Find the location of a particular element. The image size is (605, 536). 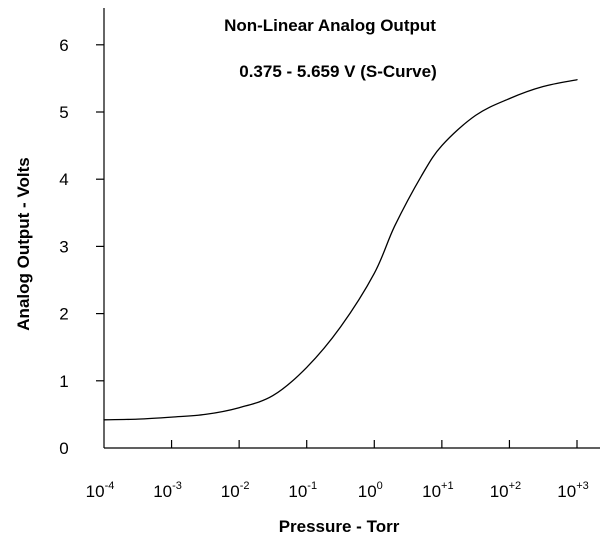

x-axis-title: Pressure - Torr is located at coordinates (339, 526).